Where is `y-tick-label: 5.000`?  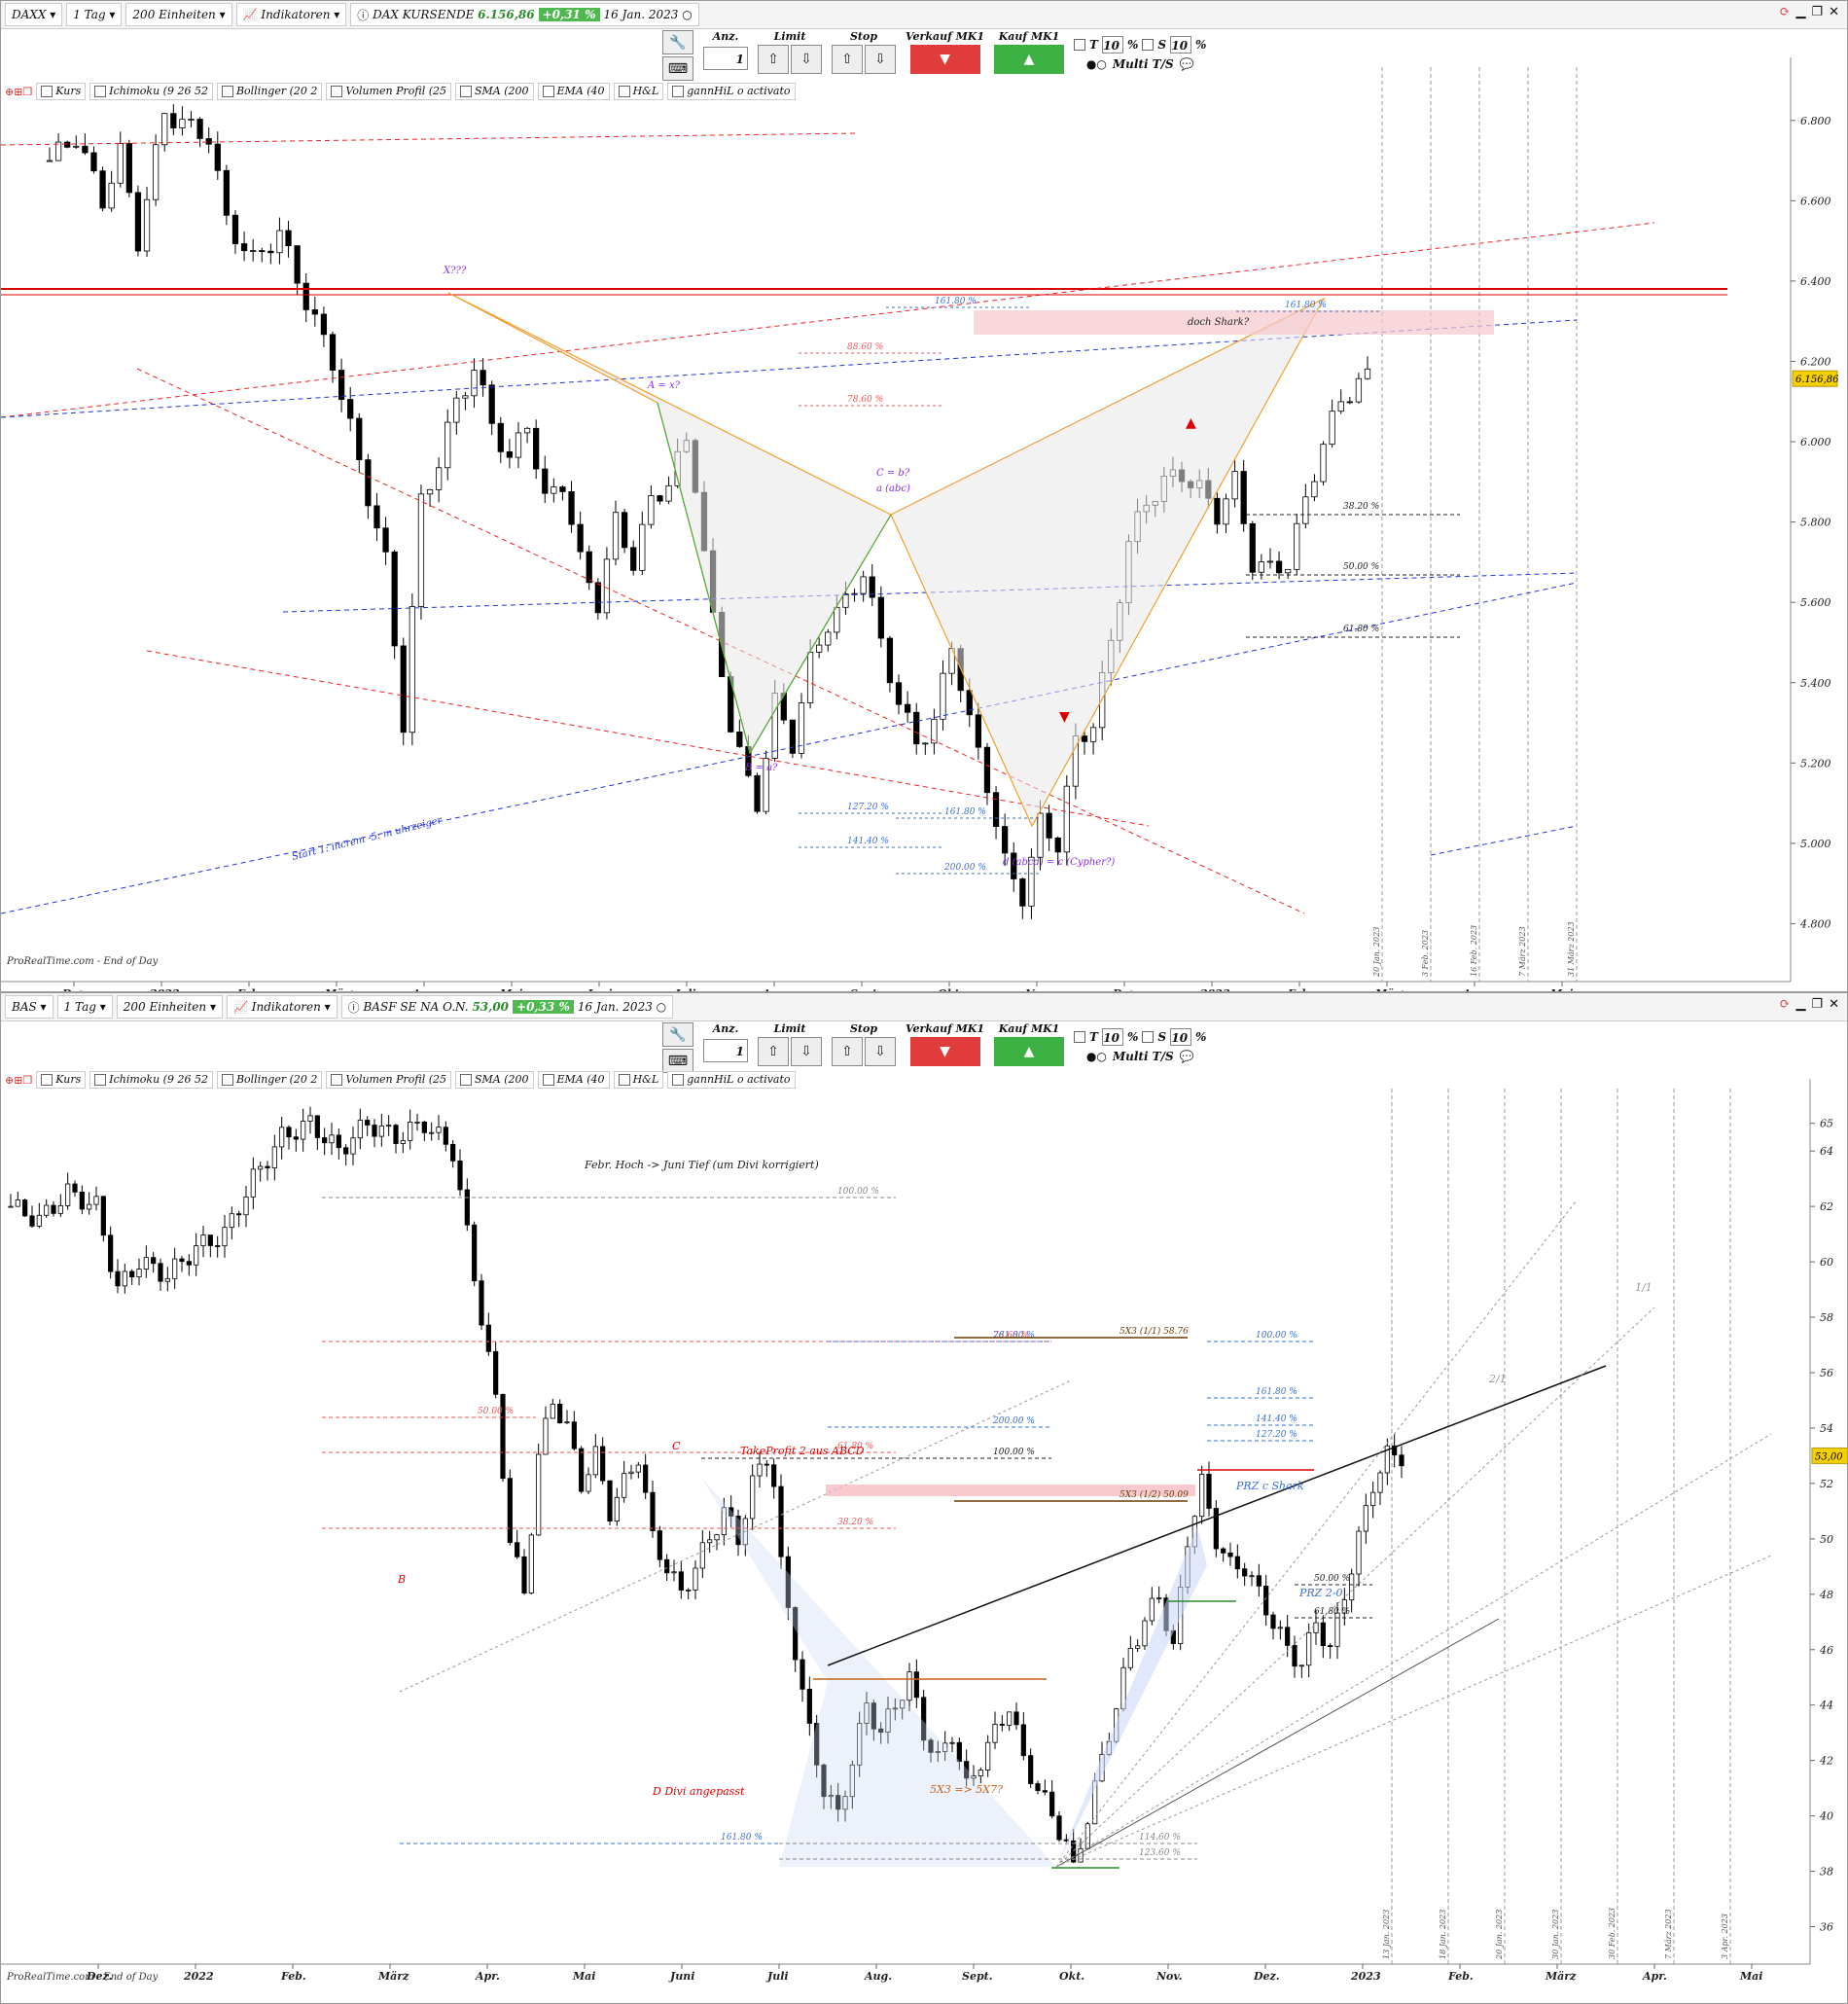 y-tick-label: 5.000 is located at coordinates (1816, 844).